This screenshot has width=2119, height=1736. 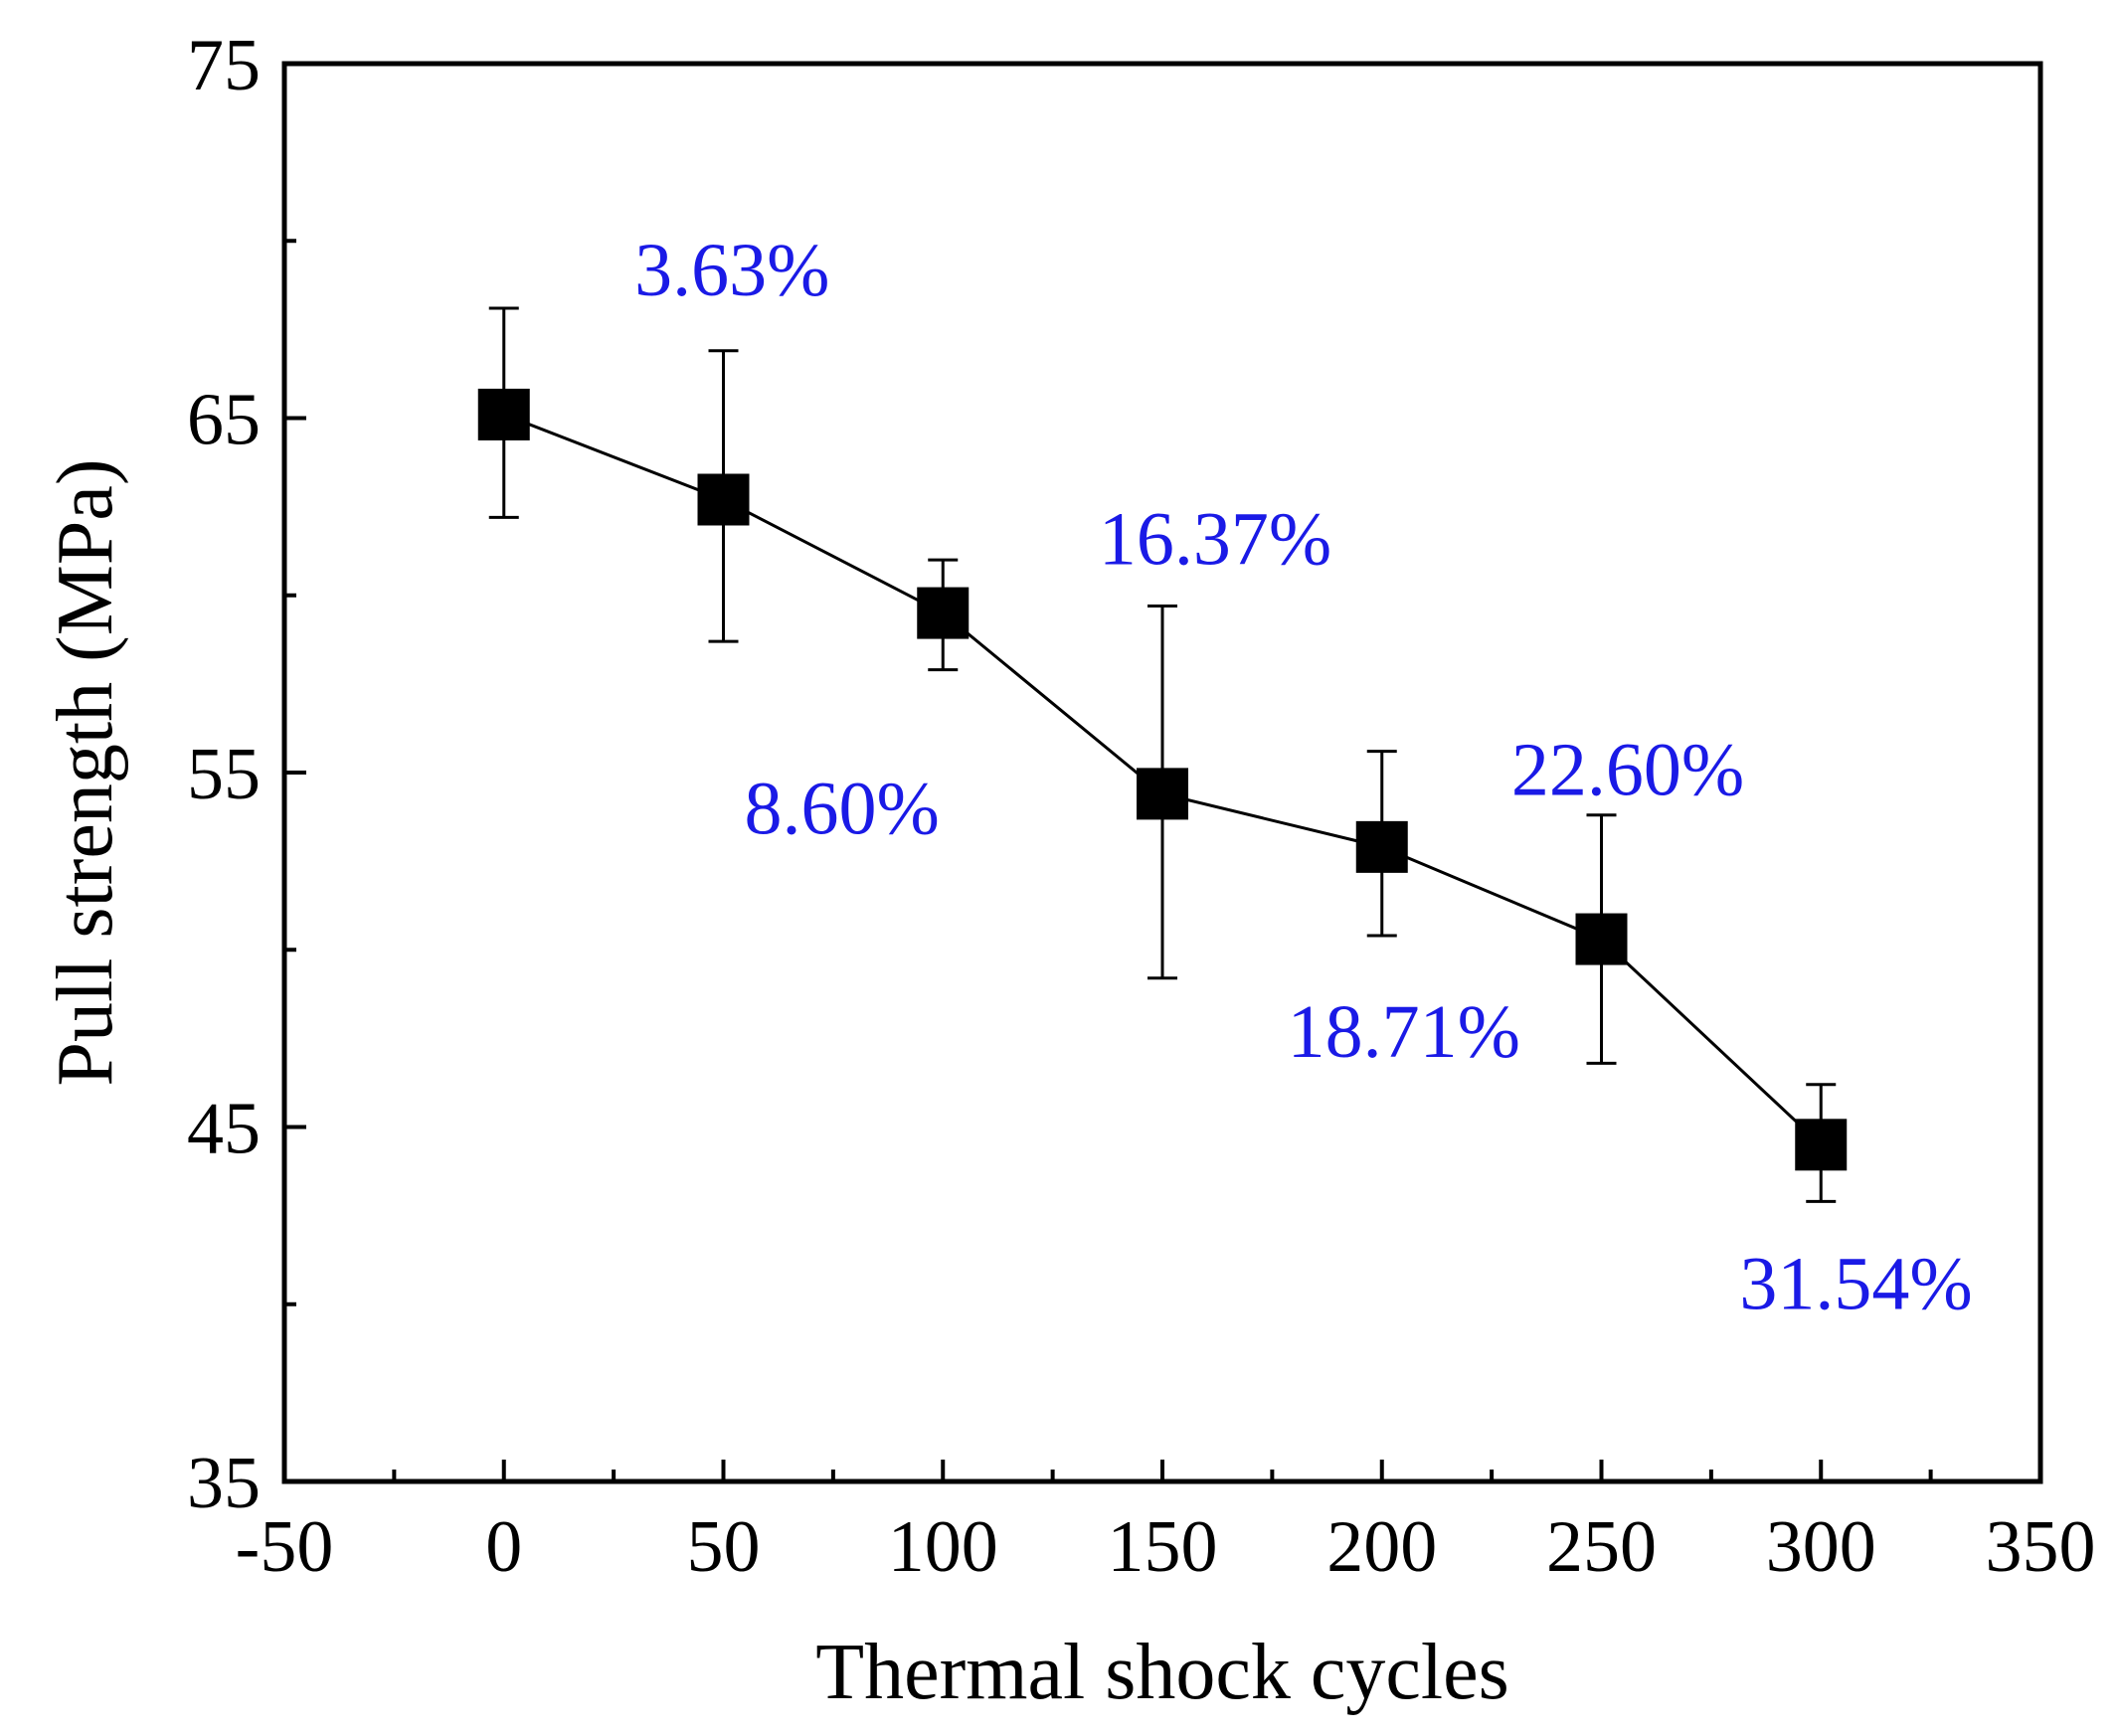 I want to click on percent-annotation: 16.37%, so click(x=1215, y=540).